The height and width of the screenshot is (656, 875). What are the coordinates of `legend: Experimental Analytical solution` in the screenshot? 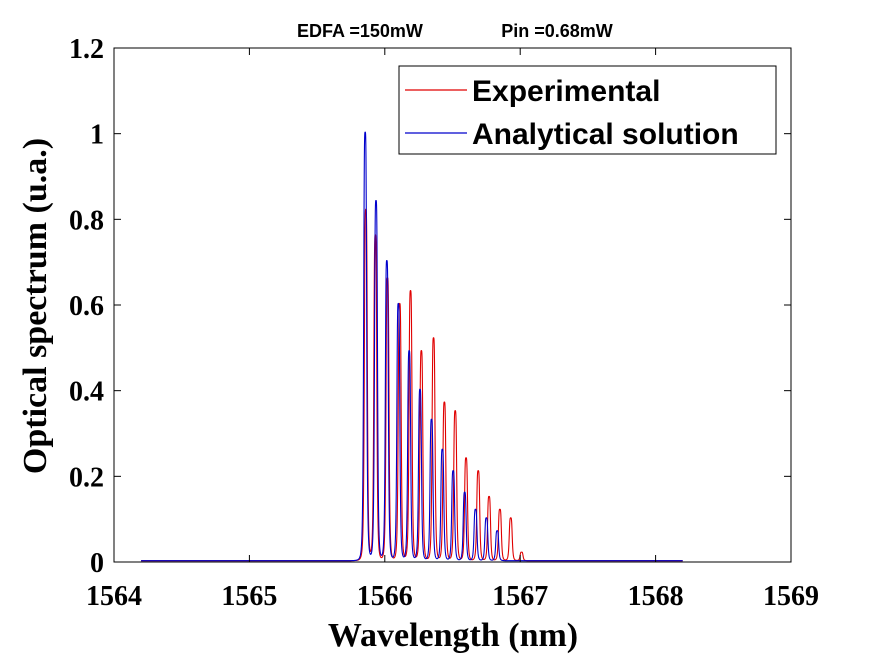 It's located at (587, 110).